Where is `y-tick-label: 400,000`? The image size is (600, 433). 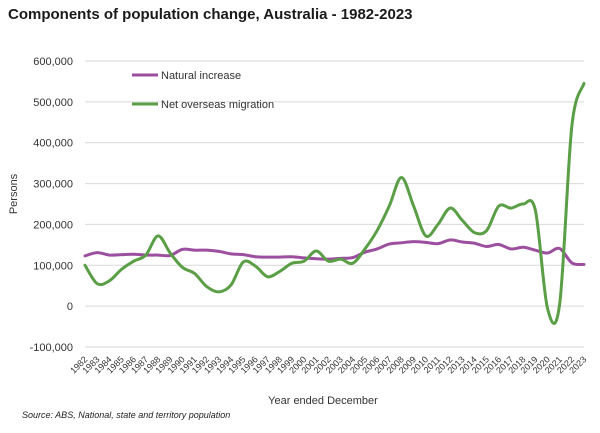 y-tick-label: 400,000 is located at coordinates (53, 144).